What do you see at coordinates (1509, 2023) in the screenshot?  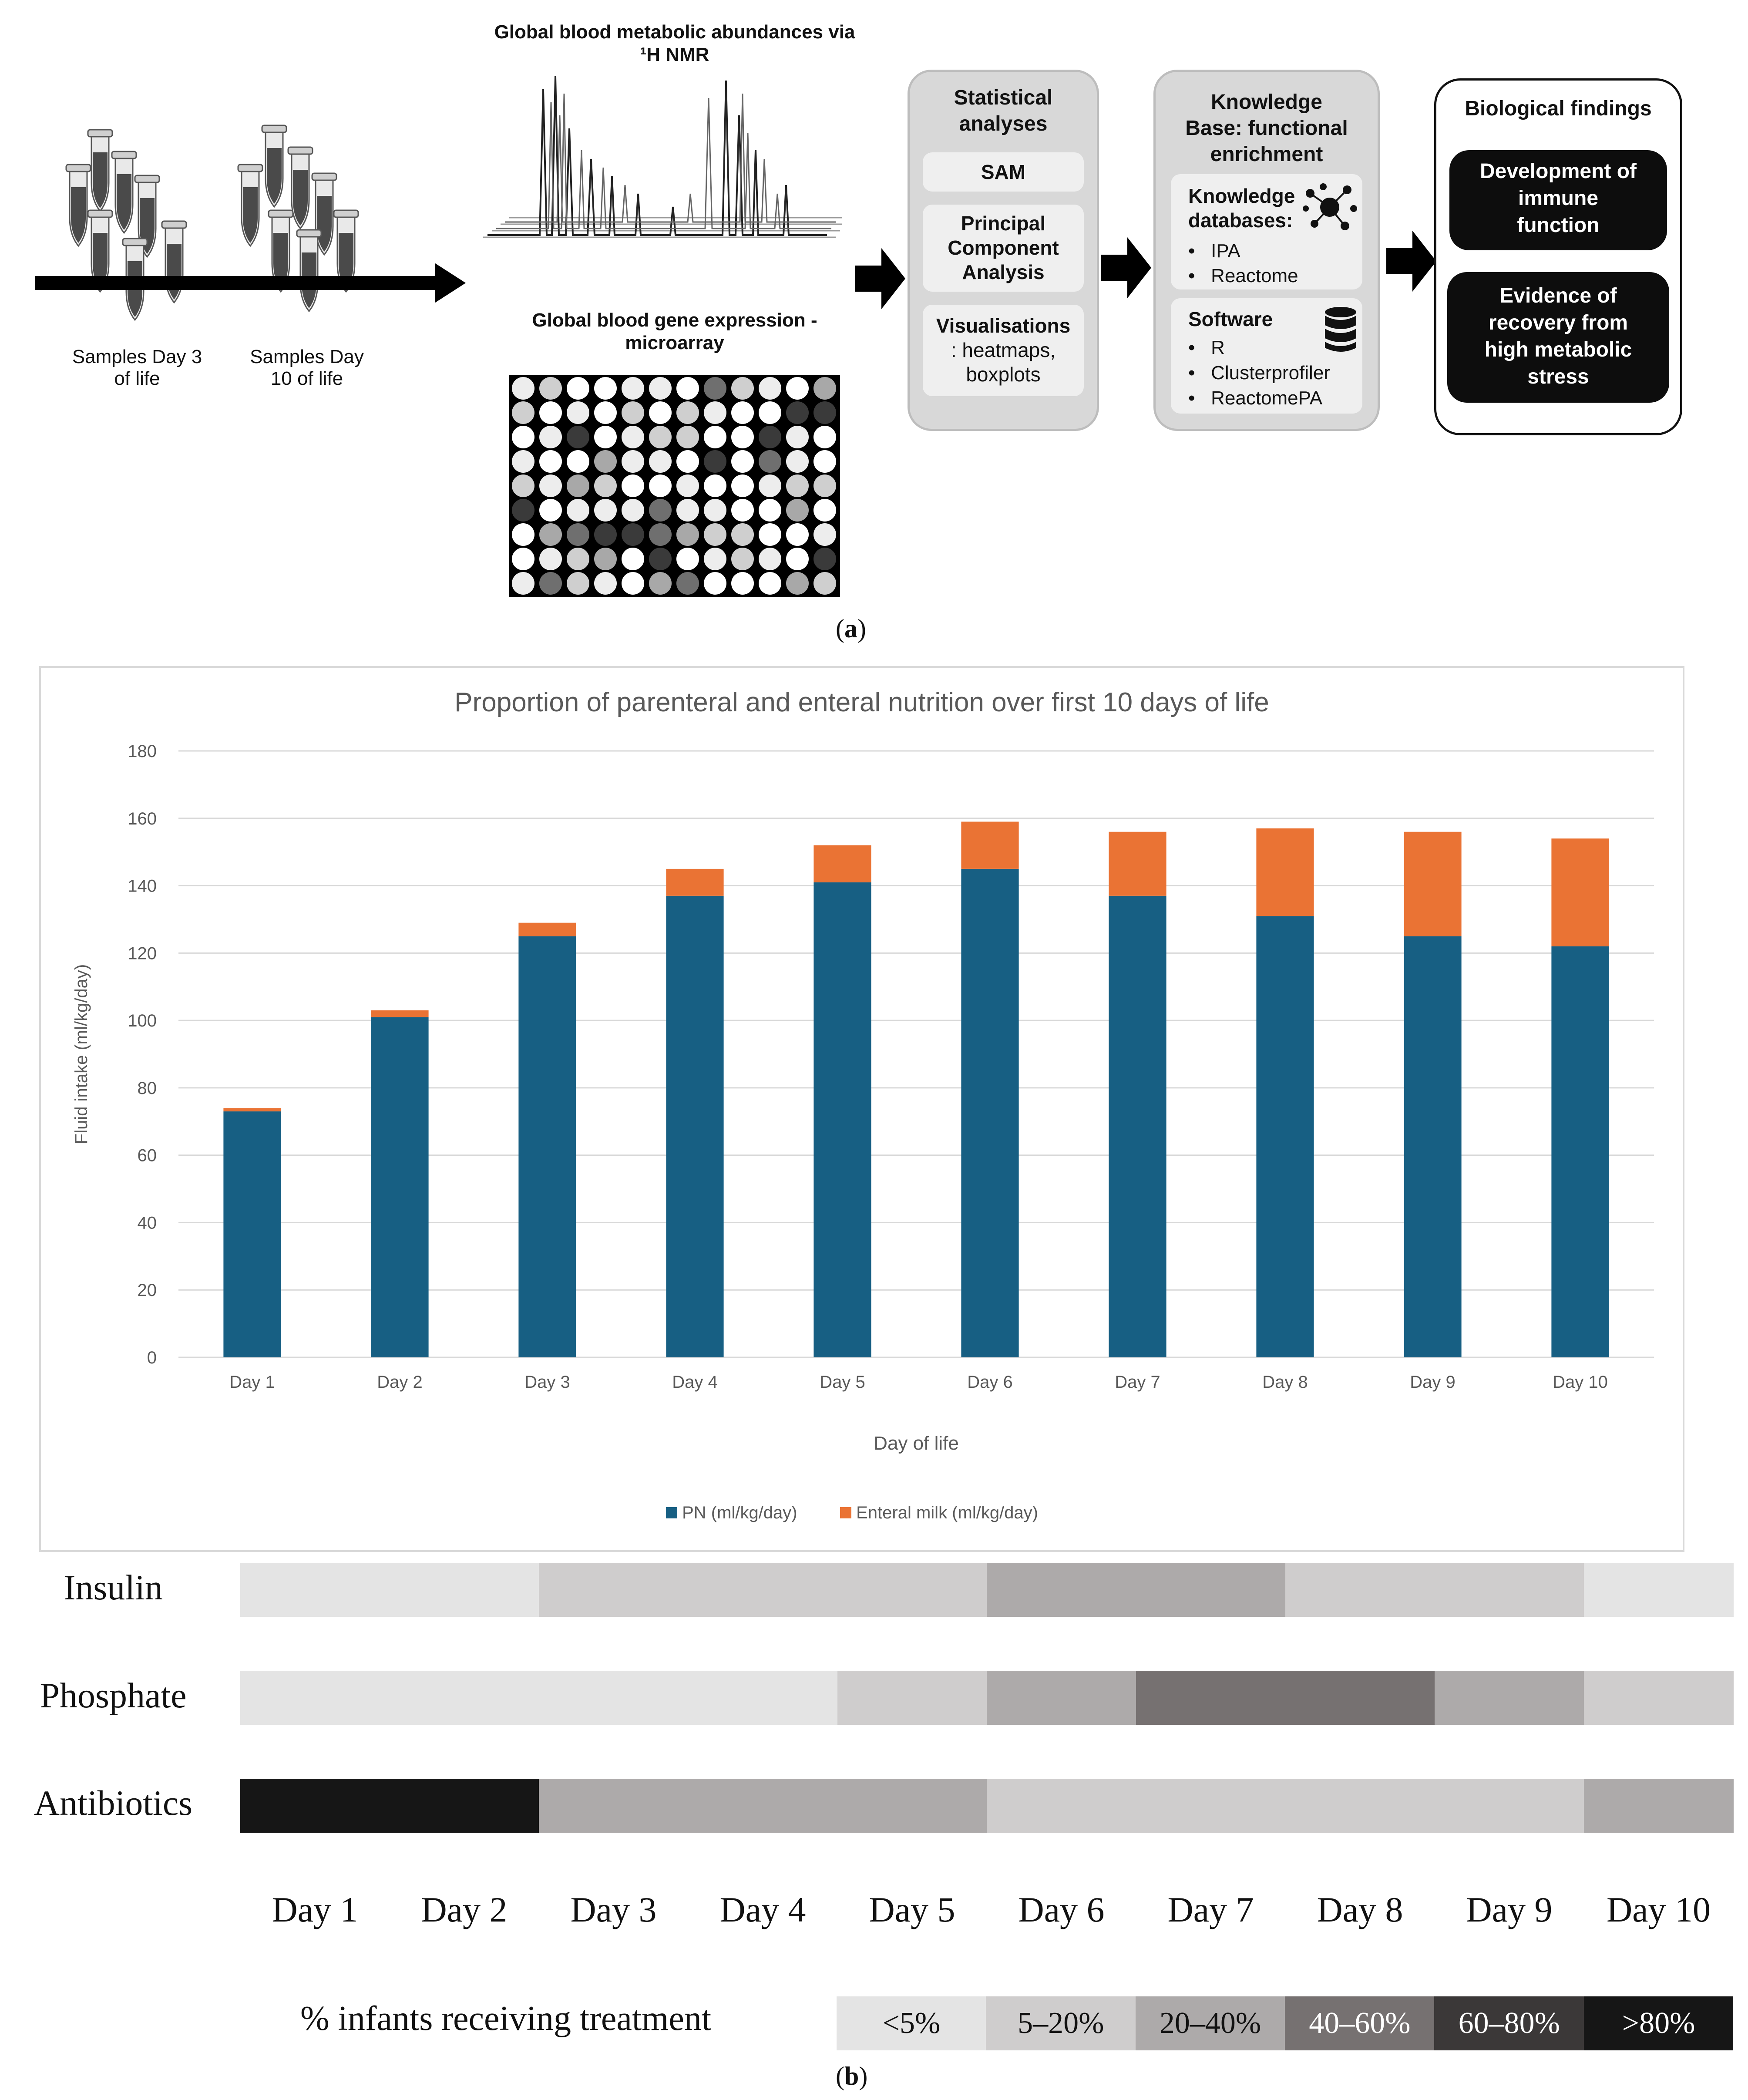 I see `treatment-legend-cell: 60–80%` at bounding box center [1509, 2023].